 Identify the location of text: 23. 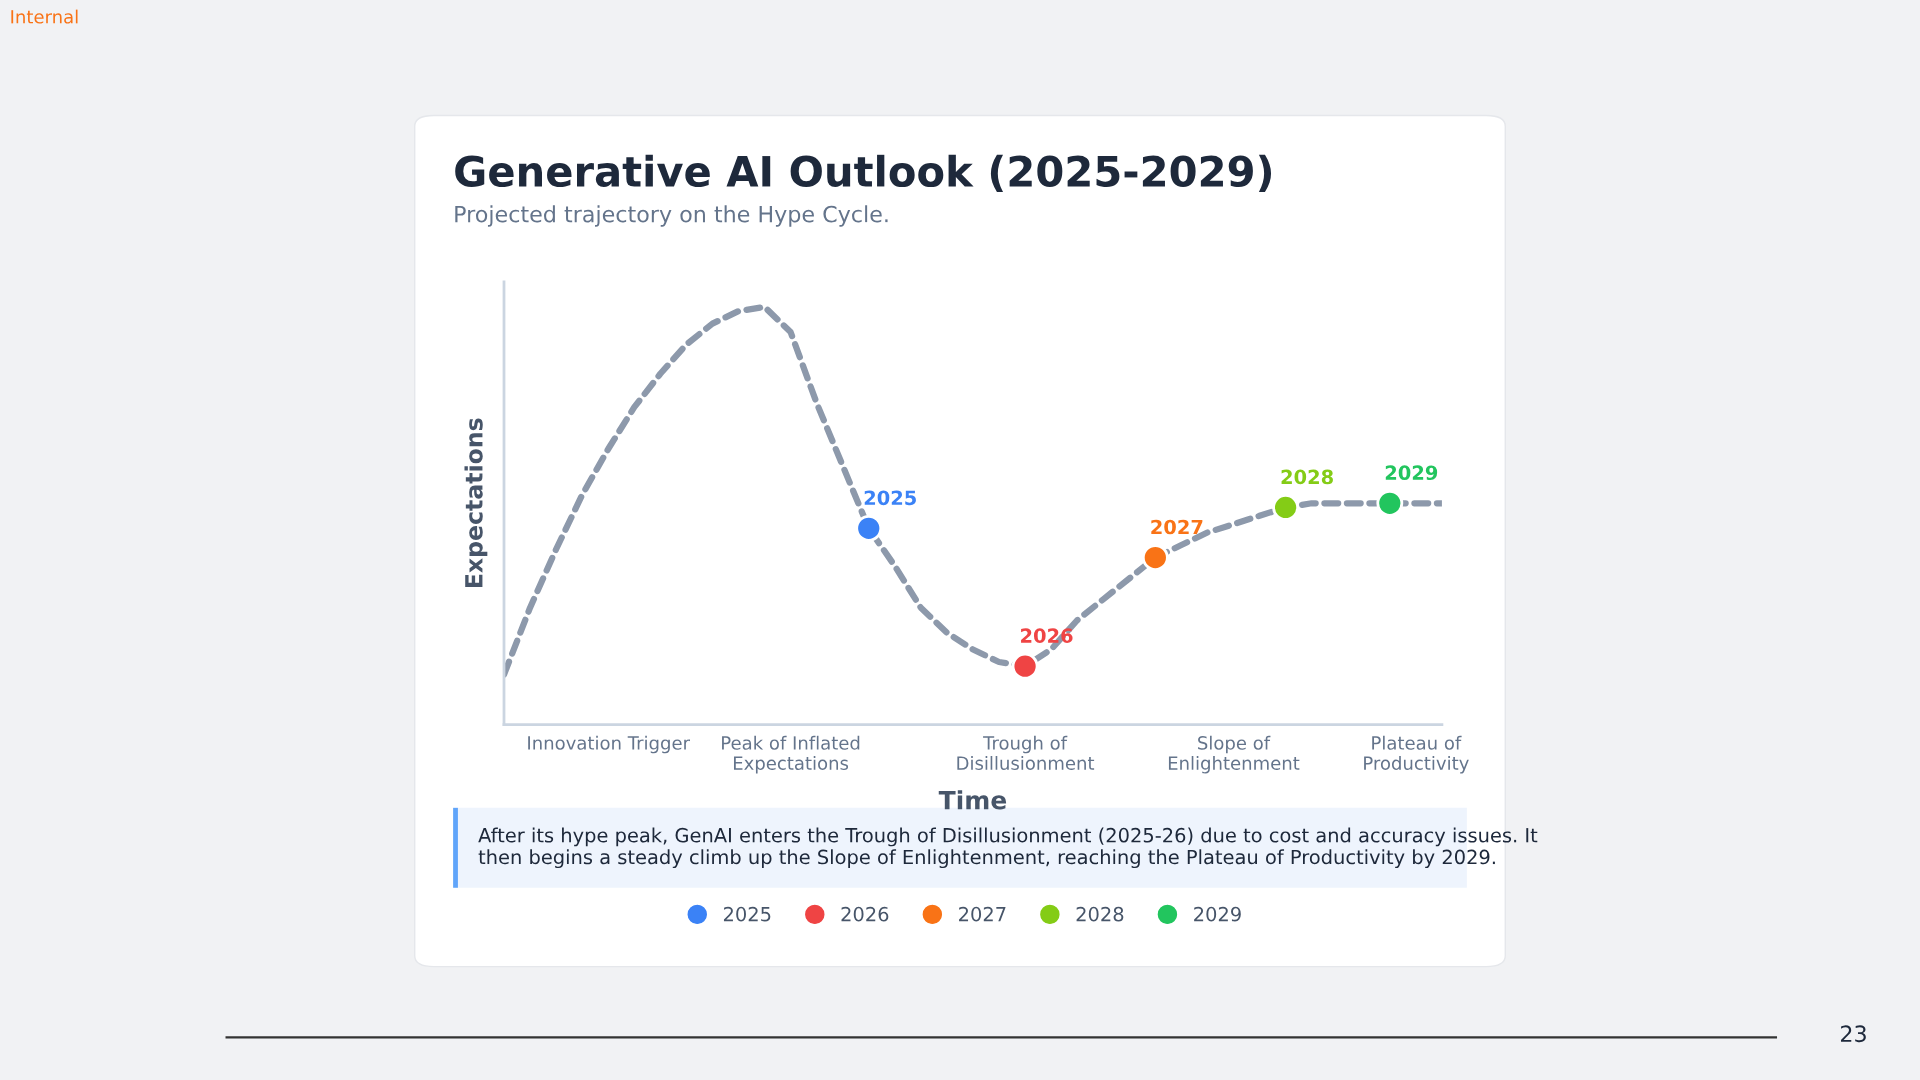
(1853, 1034).